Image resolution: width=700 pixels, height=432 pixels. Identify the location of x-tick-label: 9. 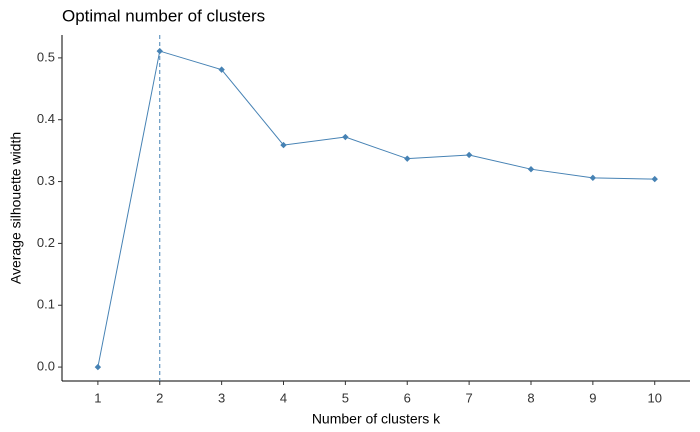
(592, 397).